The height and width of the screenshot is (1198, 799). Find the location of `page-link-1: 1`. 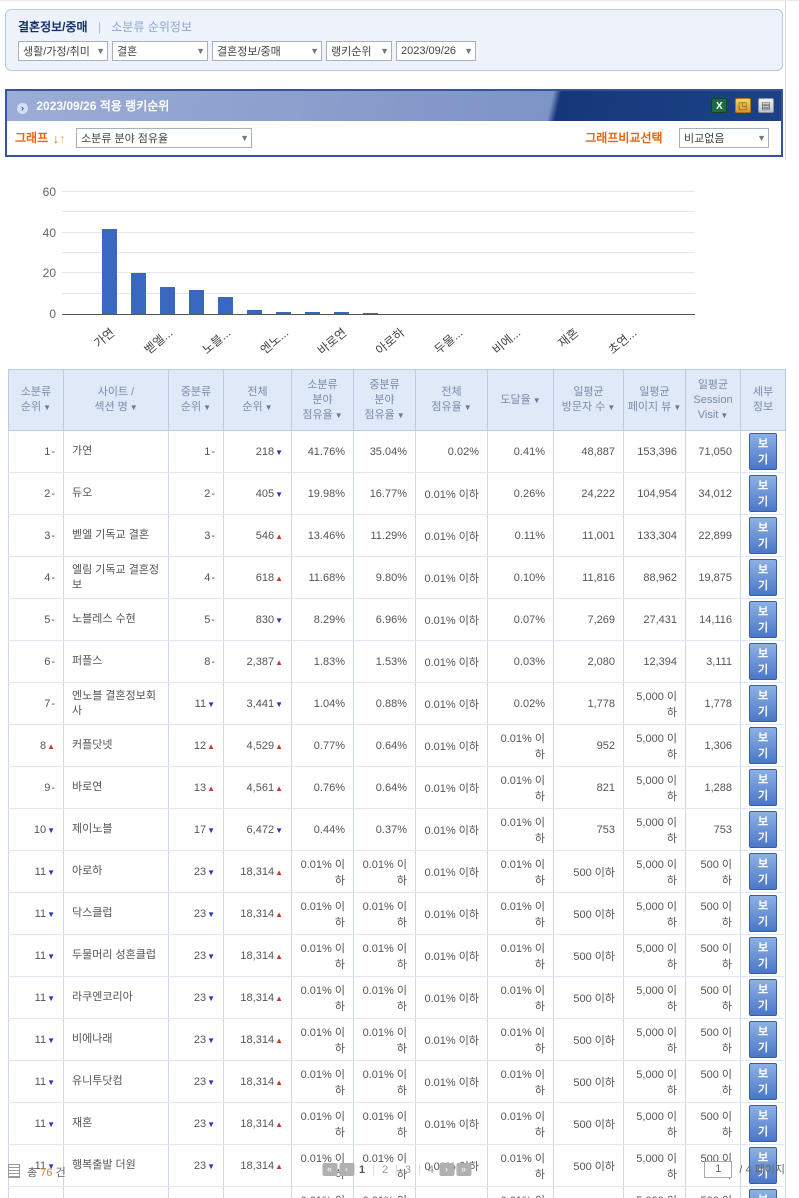

page-link-1: 1 is located at coordinates (362, 1170).